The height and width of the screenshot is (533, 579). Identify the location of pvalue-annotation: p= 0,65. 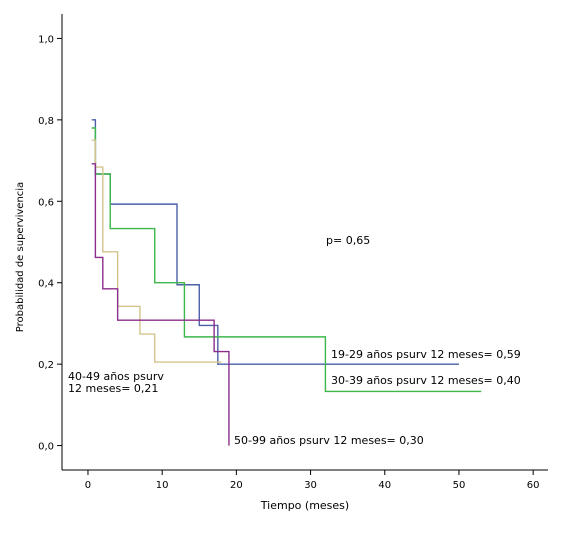
(348, 240).